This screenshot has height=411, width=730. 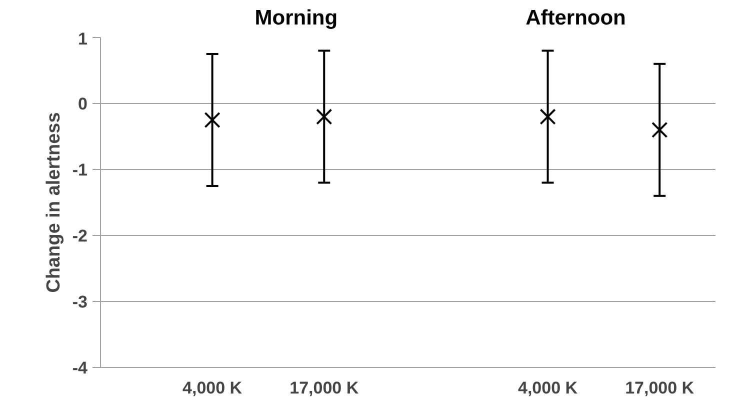 What do you see at coordinates (296, 18) in the screenshot?
I see `text: Morning` at bounding box center [296, 18].